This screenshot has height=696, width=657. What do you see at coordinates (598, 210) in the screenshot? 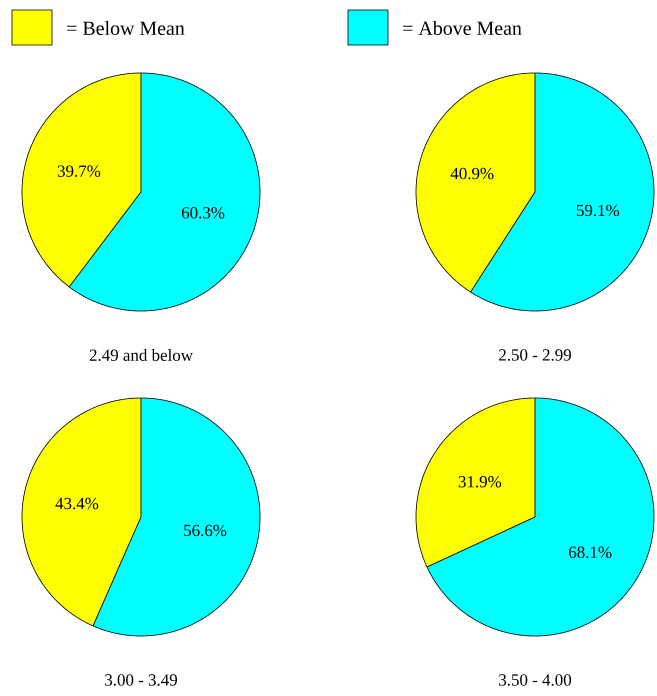
I see `data-label: 59.1%` at bounding box center [598, 210].